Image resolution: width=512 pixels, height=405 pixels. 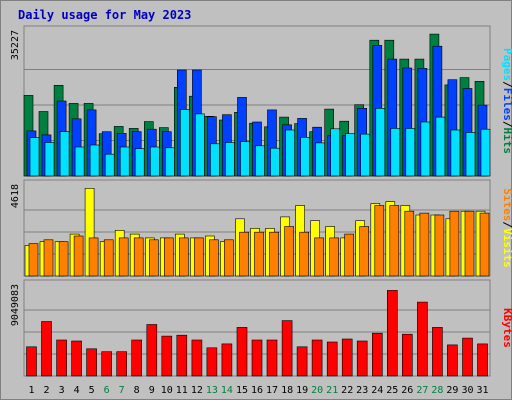 I want to click on visits-legend-visits: Visits, so click(x=506, y=248).